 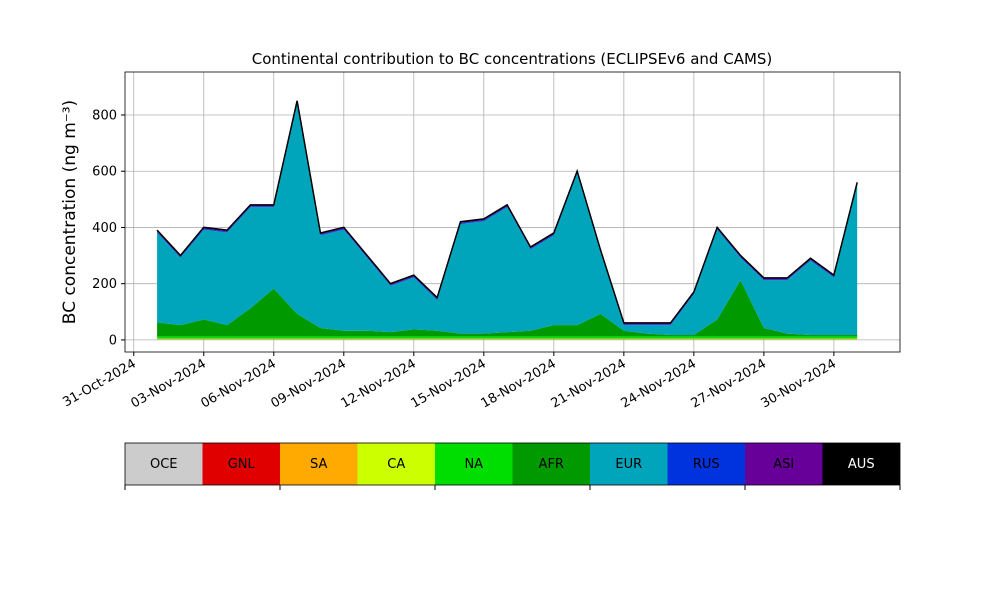 I want to click on legend-label: ASI, so click(x=783, y=464).